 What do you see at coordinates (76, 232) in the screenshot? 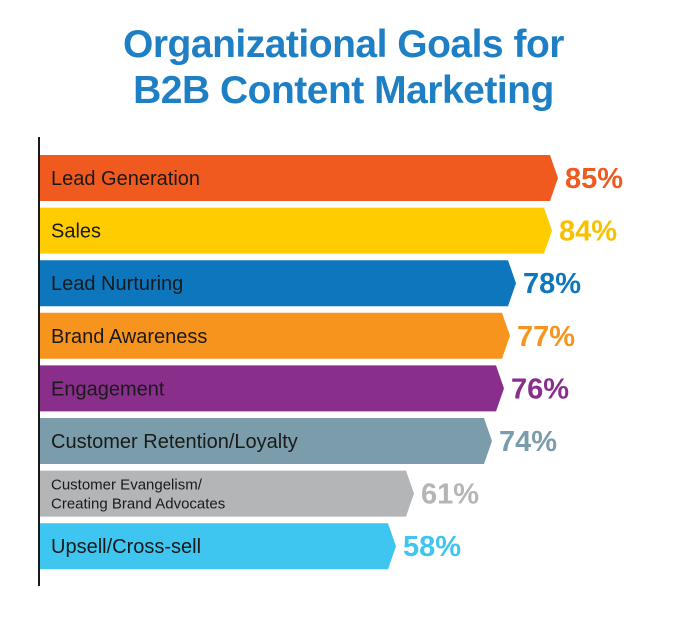
I see `bar-label-sales: Sales` at bounding box center [76, 232].